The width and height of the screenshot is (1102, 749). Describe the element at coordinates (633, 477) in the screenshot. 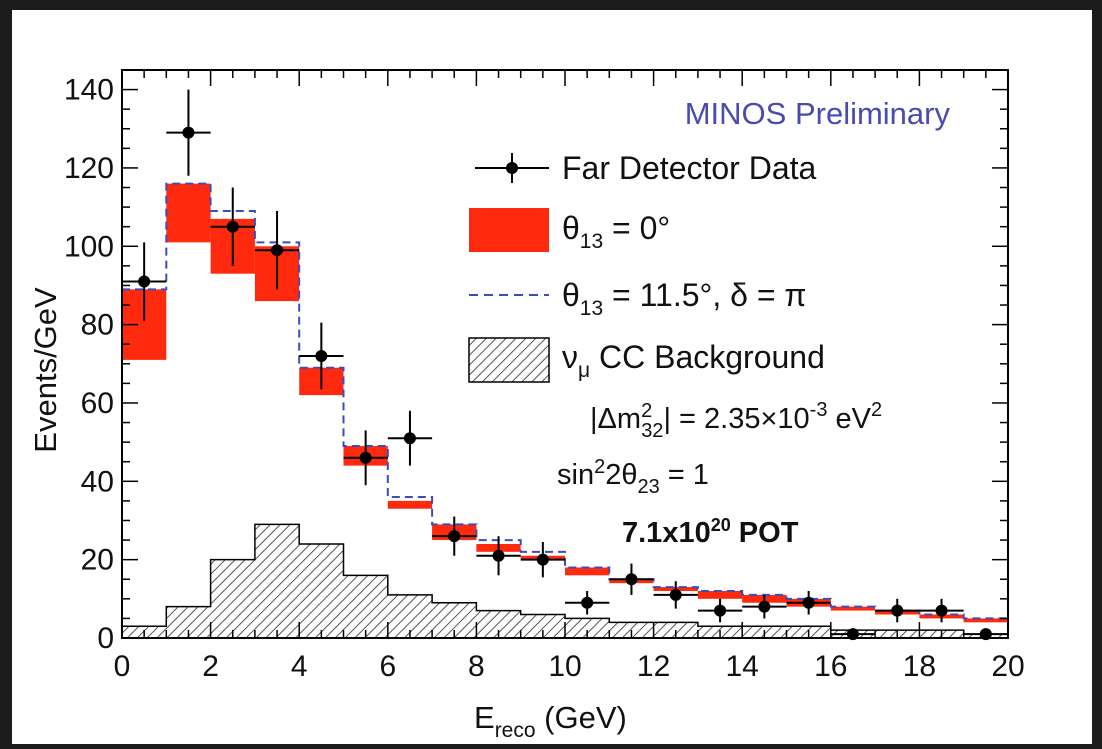

I see `sin2theta-annotation: sin22θ23 = 1` at that location.